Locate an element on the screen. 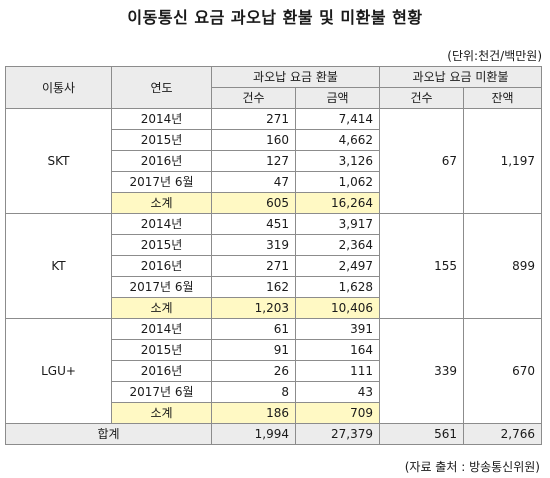  unrefund-count-cell: 67 is located at coordinates (422, 161).